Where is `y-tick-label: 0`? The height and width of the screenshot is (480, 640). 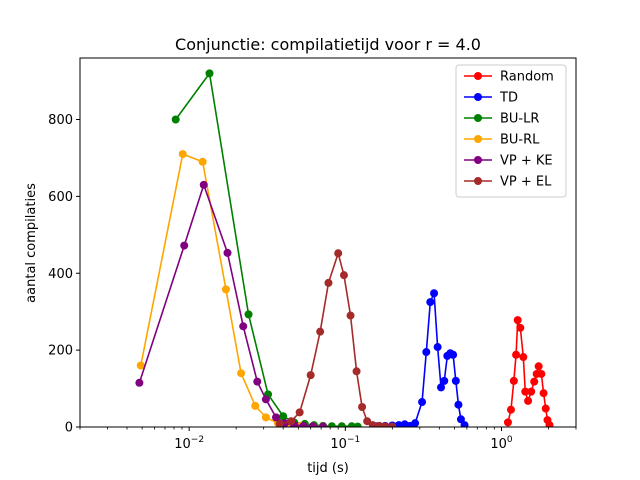
y-tick-label: 0 is located at coordinates (69, 428).